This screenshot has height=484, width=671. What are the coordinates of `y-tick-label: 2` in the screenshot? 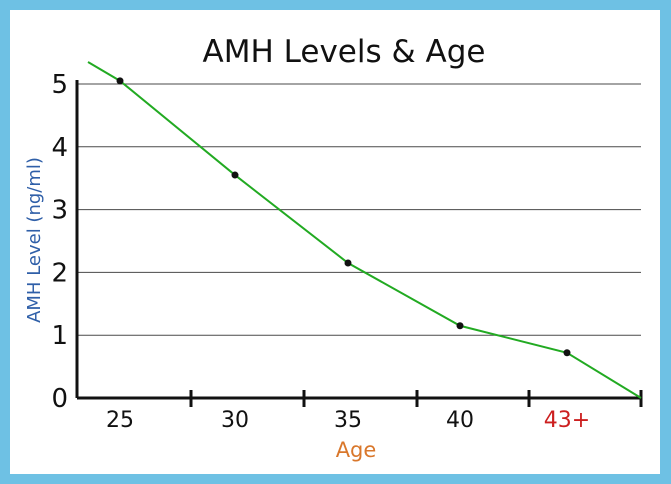 It's located at (59, 273).